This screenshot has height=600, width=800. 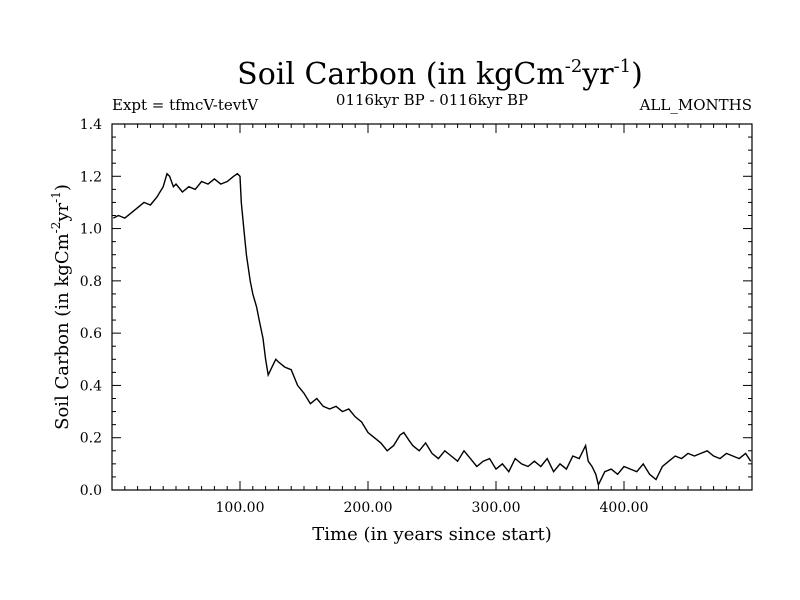 I want to click on y-tick-label: 0.4, so click(x=91, y=386).